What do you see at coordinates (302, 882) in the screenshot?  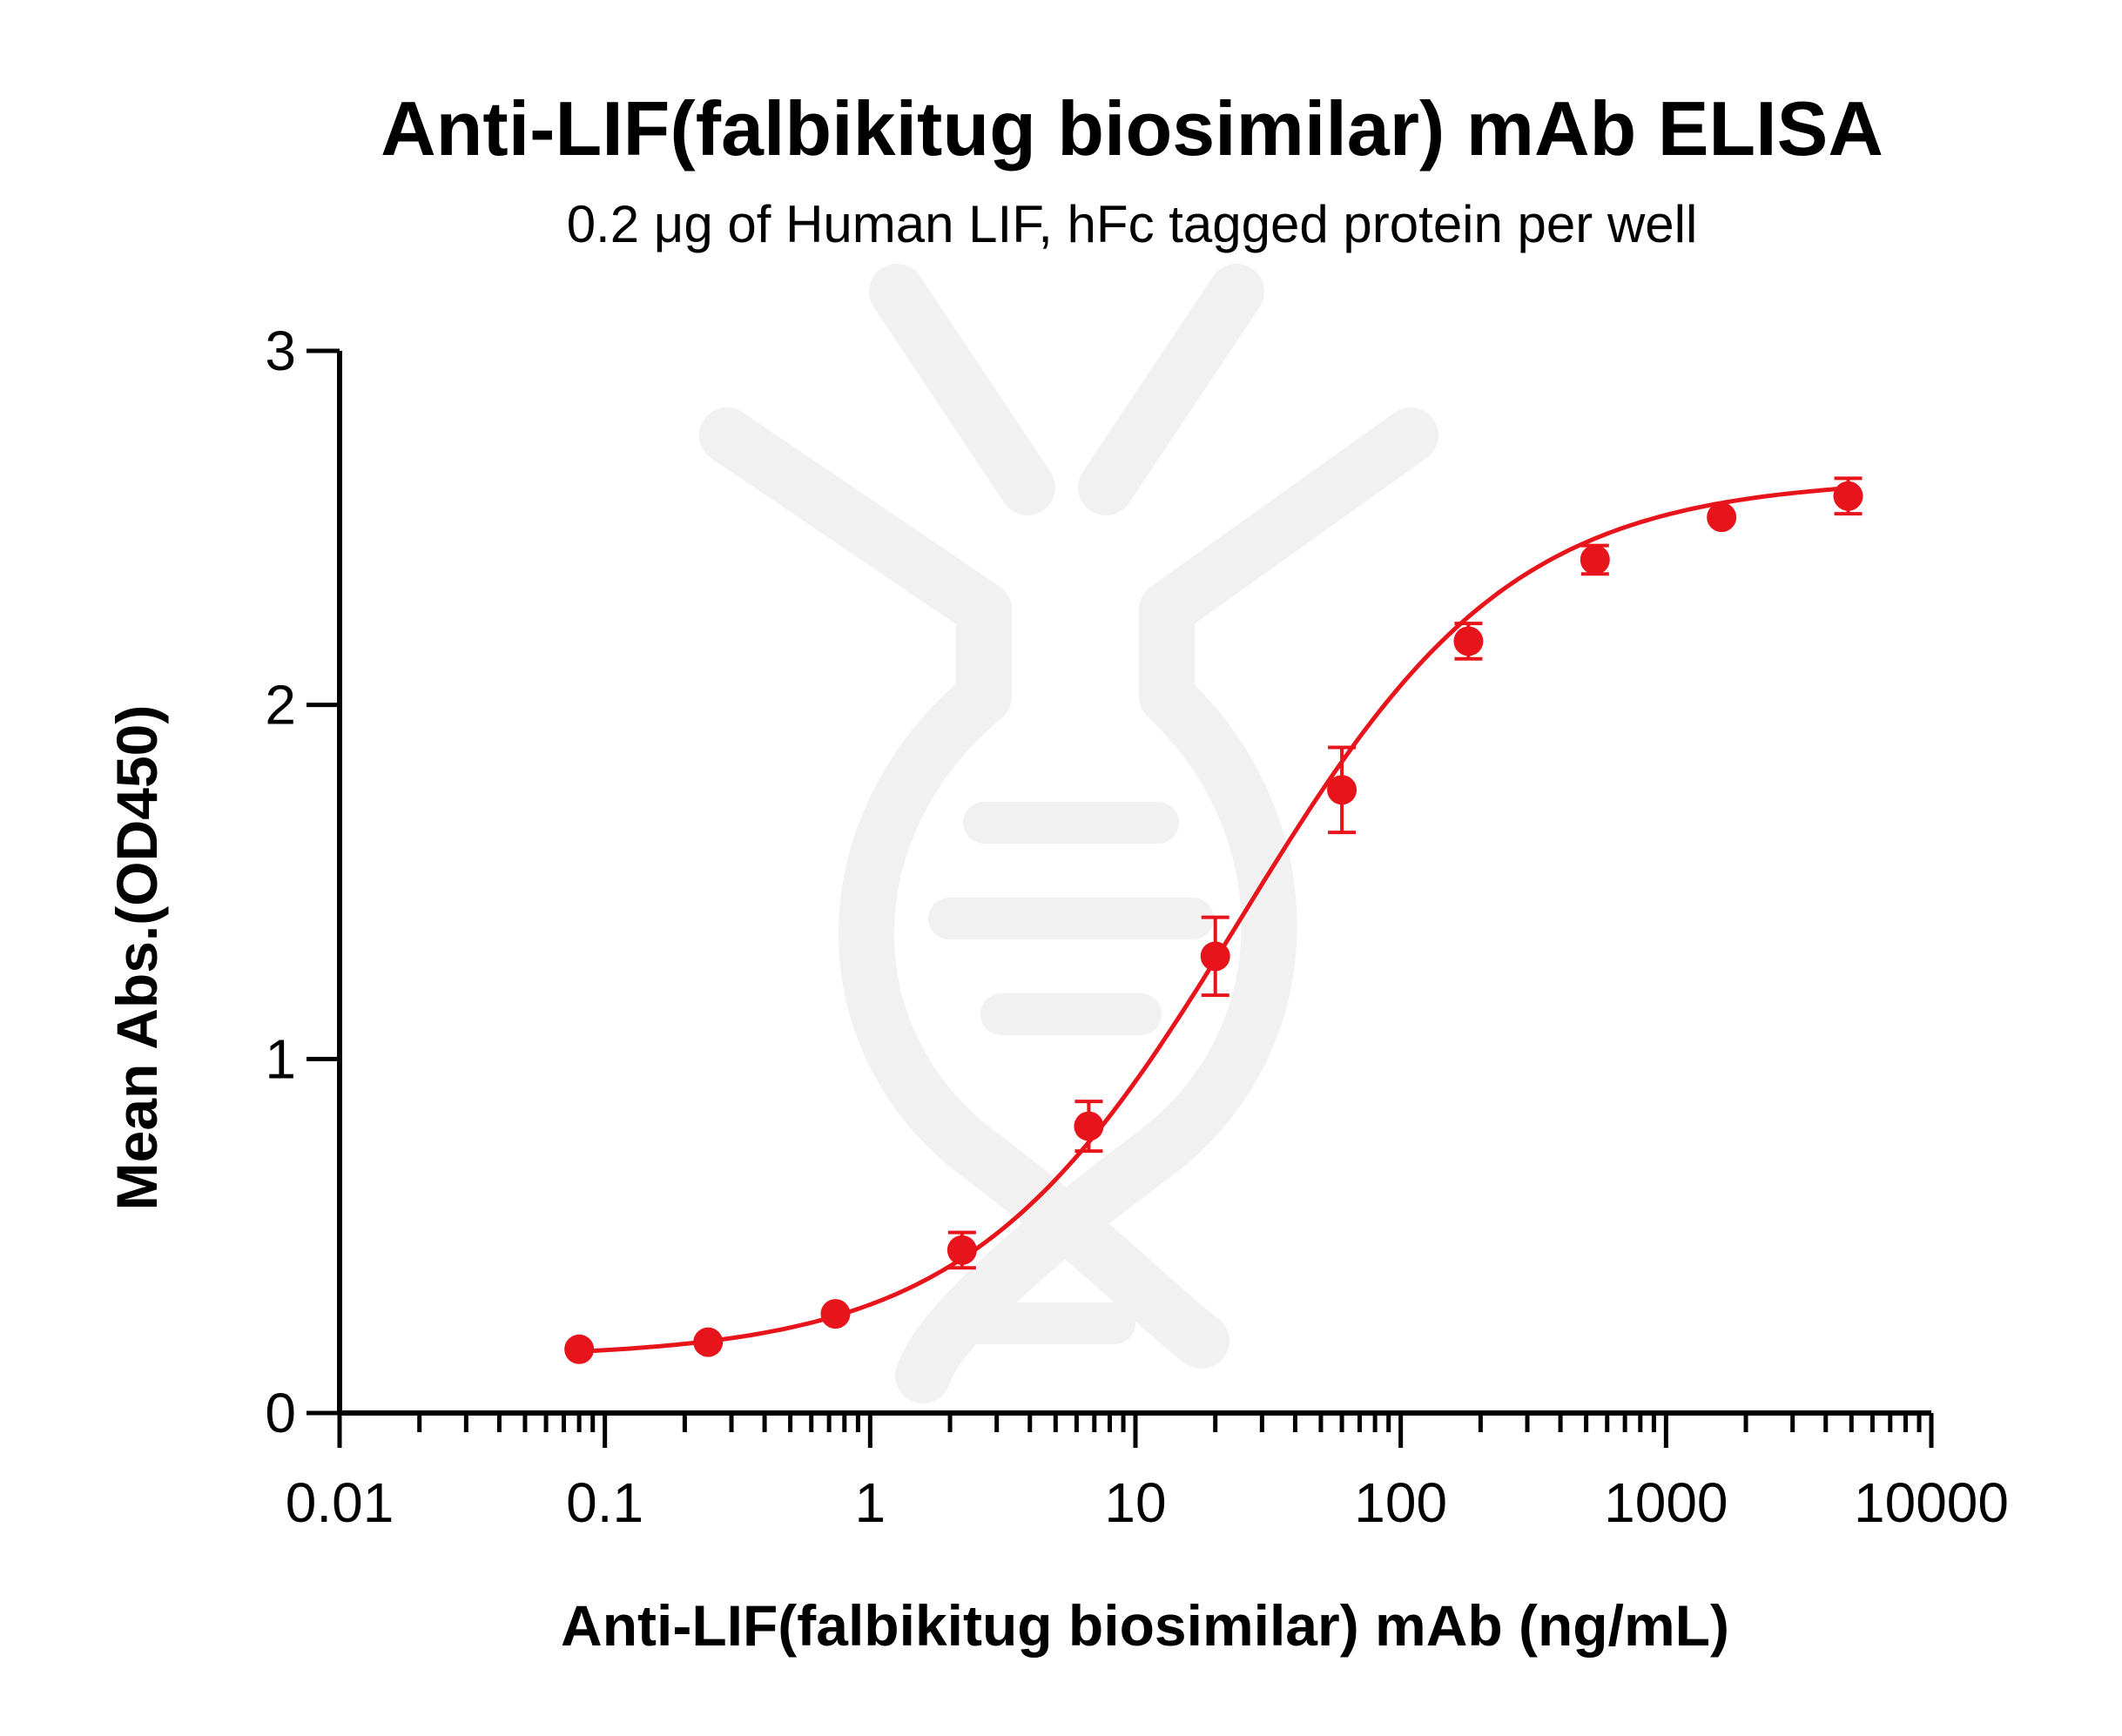 I see `y-axis-ticks: 0 1 2 3` at bounding box center [302, 882].